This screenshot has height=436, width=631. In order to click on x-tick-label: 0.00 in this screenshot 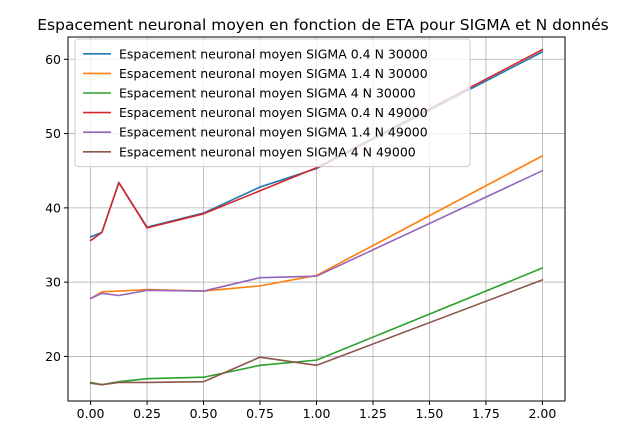, I will do `click(91, 413)`.